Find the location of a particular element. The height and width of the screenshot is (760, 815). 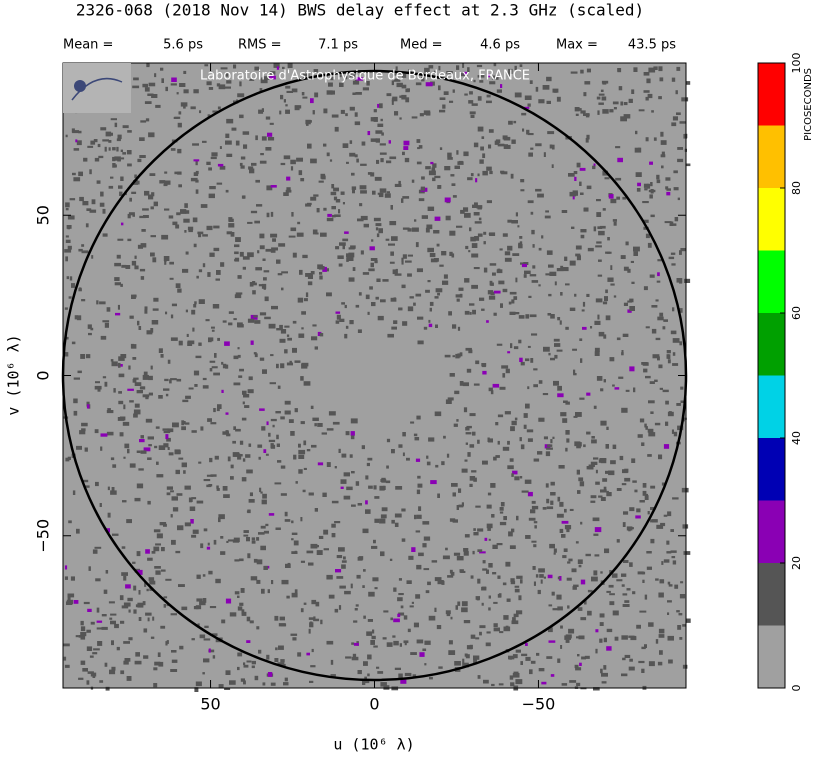

colorbar-segment is located at coordinates (771, 94).